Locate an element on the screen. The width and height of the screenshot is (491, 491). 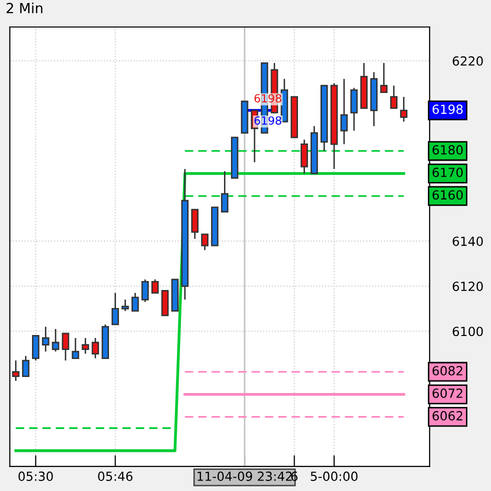
y-tick-label: 6140 is located at coordinates (467, 241).